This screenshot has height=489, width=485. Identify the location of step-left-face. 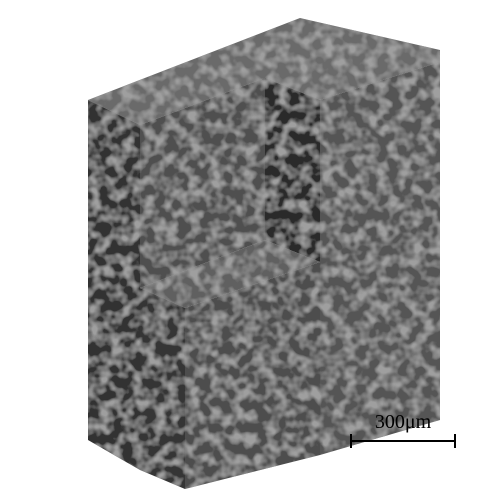
(162, 388).